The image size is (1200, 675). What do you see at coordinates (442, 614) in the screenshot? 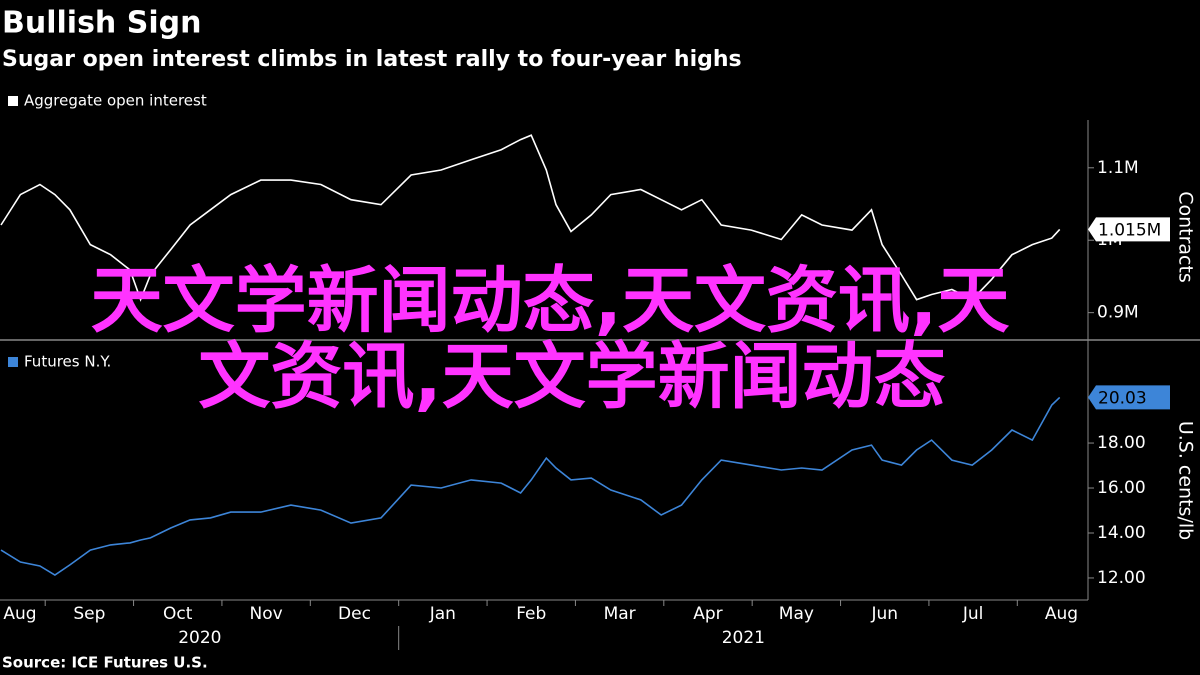
I see `x-tick-label: Jan` at bounding box center [442, 614].